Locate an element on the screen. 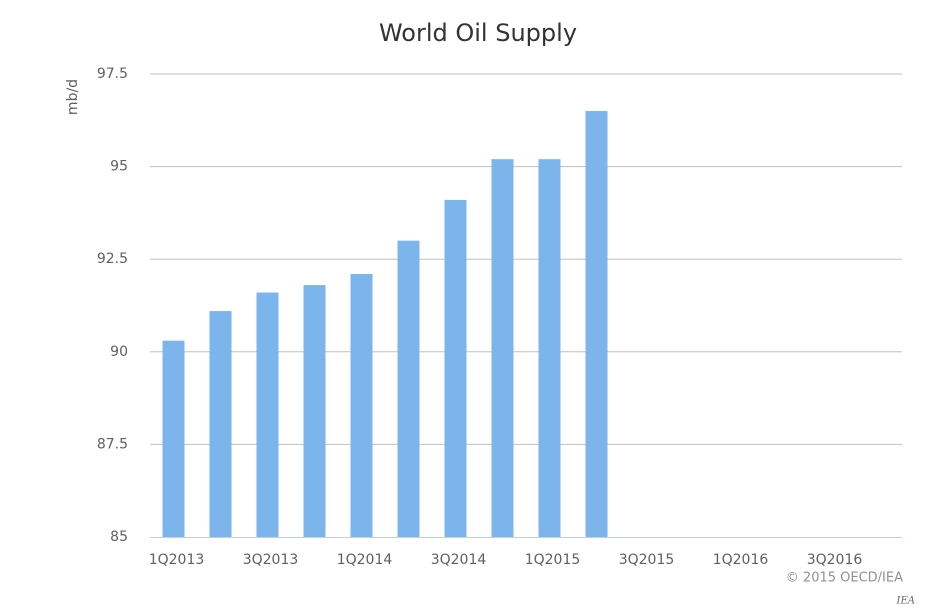 This screenshot has height=613, width=925. y-tick-label: 87.5 is located at coordinates (112, 444).